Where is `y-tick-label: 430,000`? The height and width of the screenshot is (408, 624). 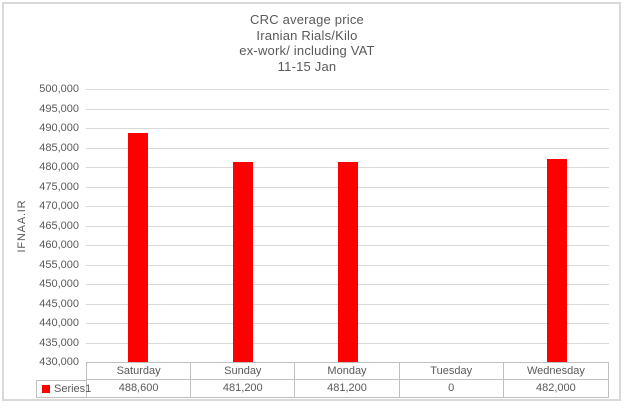
y-tick-label: 430,000 is located at coordinates (59, 362).